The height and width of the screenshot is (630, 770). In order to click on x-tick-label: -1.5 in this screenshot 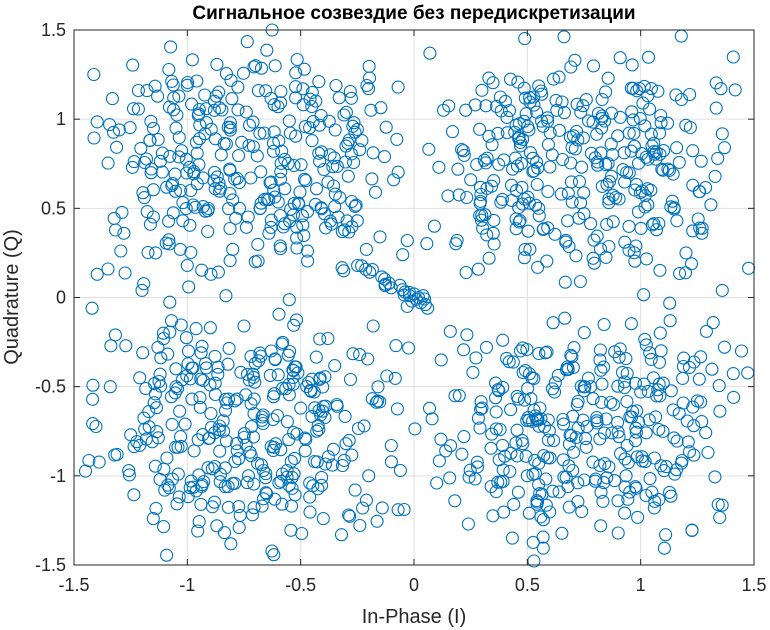, I will do `click(73, 585)`.